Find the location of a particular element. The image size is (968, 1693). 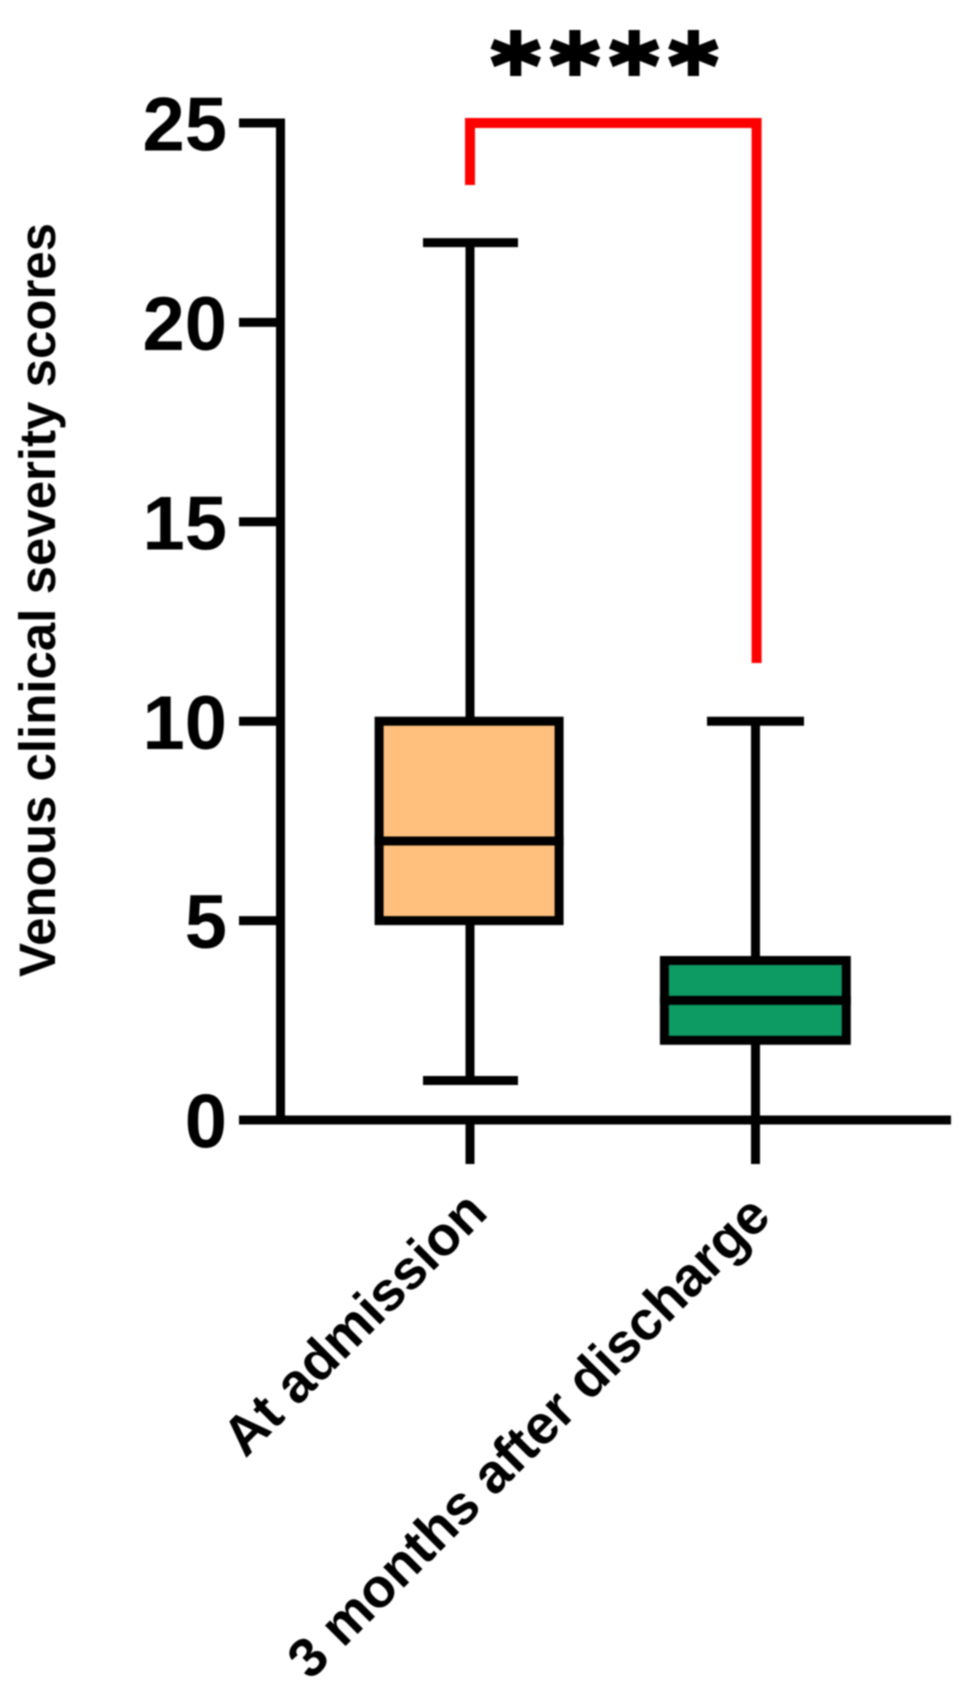

svg-text:Venous clinical severity score: Venous clinical severity scores is located at coordinates (37, 600).